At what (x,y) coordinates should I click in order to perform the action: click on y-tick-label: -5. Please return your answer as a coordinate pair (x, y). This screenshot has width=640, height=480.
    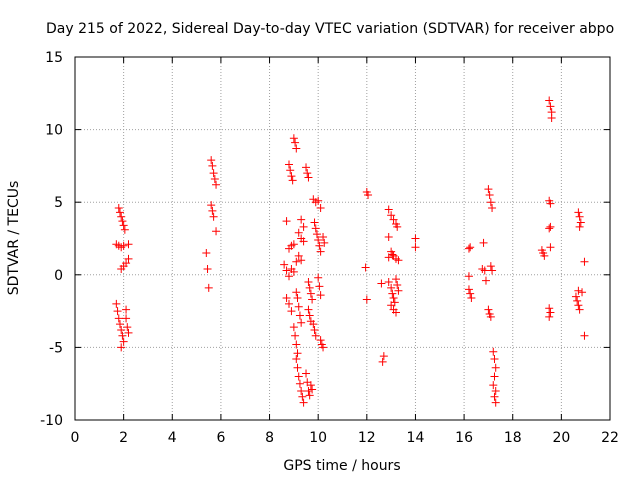
    Looking at the image, I should click on (56, 348).